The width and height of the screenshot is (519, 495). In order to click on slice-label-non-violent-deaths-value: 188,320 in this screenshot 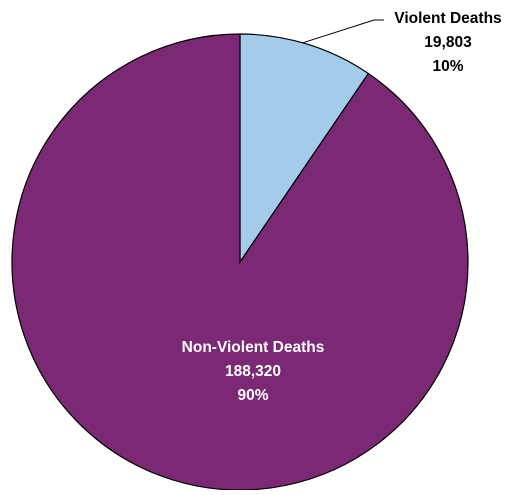, I will do `click(253, 371)`.